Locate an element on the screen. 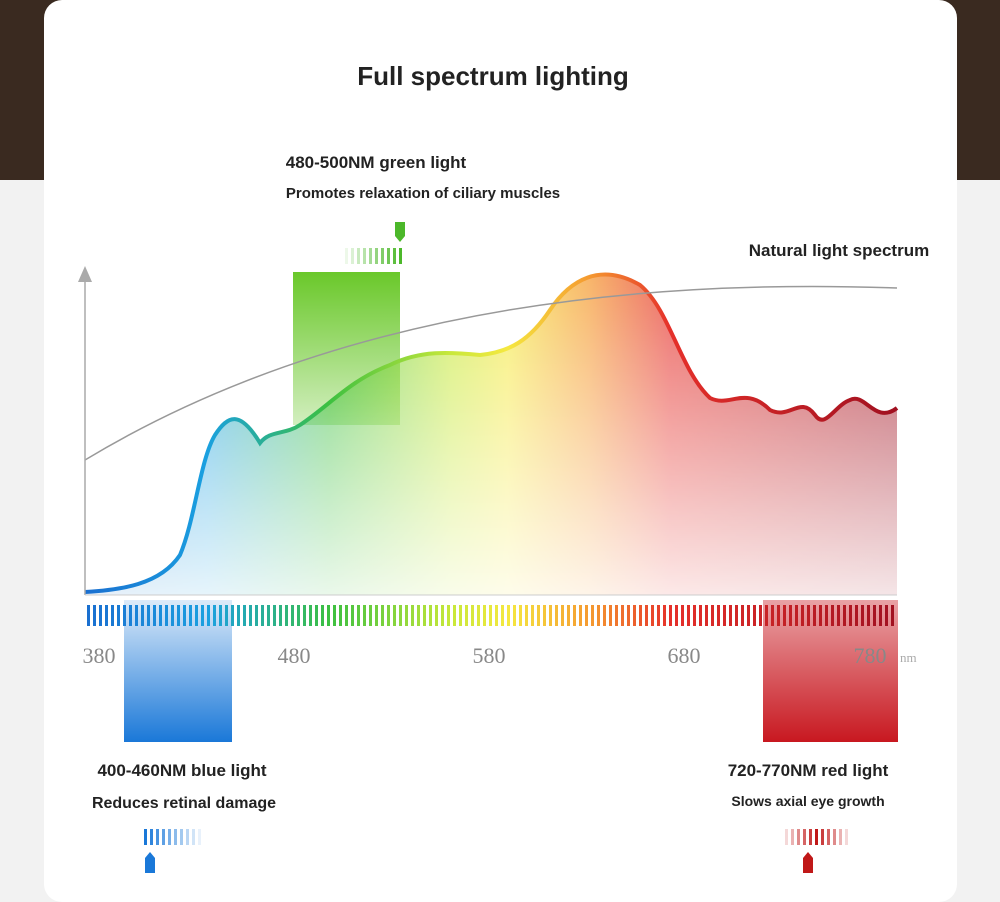 The width and height of the screenshot is (1000, 902). x-tick-label: 380 is located at coordinates (99, 655).